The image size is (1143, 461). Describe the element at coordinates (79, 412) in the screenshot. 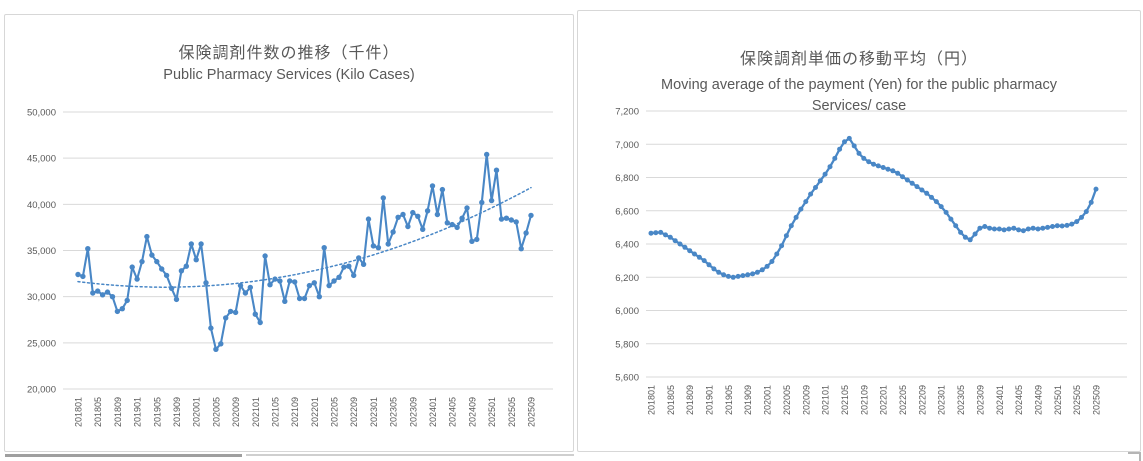

I see `x-tick-label: 201801` at that location.